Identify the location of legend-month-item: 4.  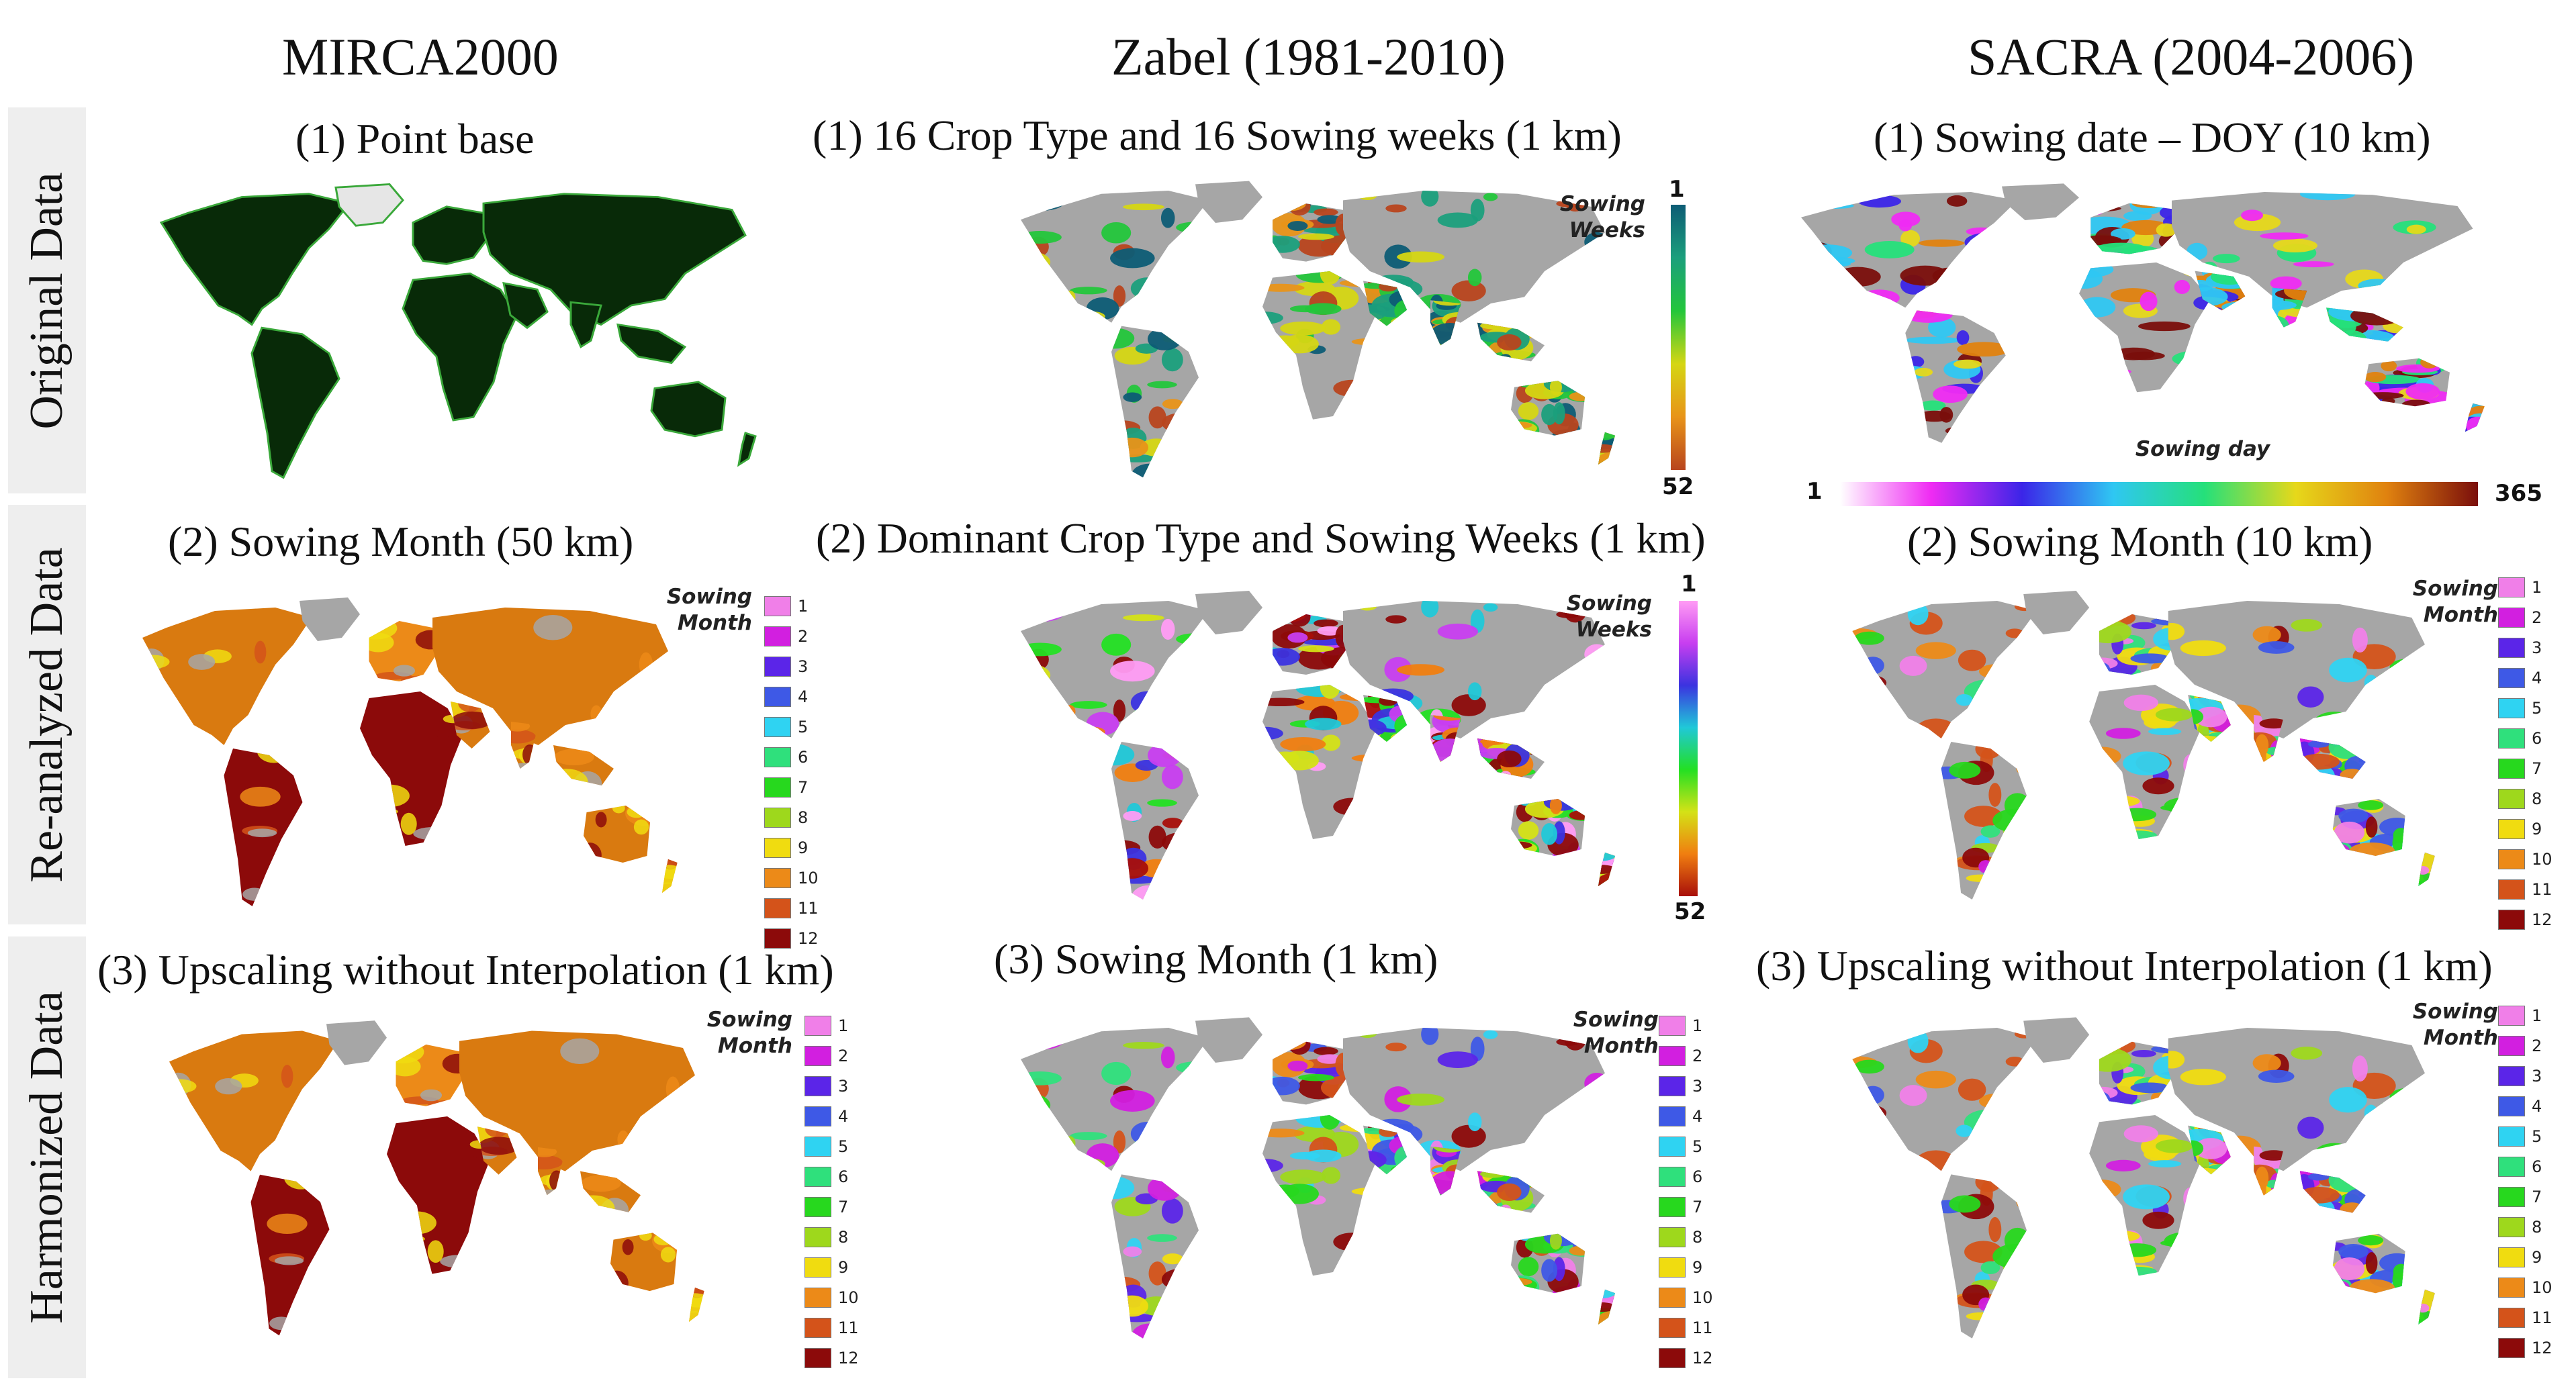
(831, 1116).